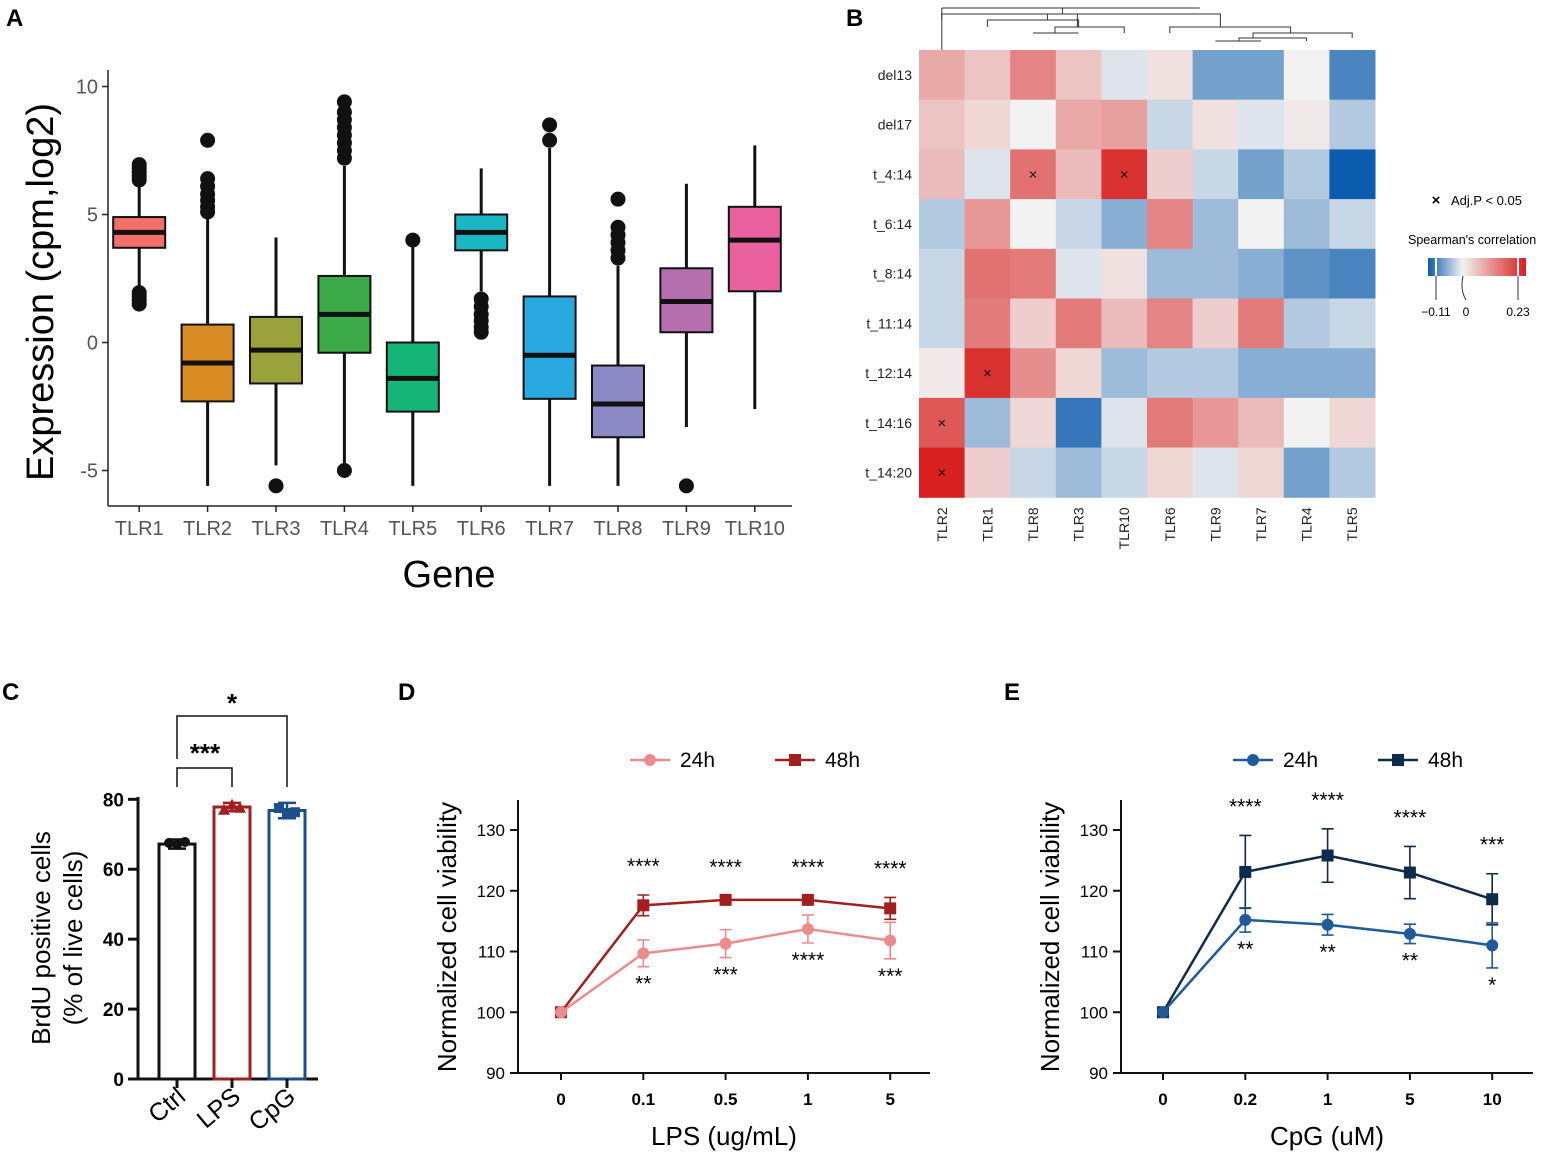  I want to click on e-y-axis-title: Normalized cell viability, so click(1050, 937).